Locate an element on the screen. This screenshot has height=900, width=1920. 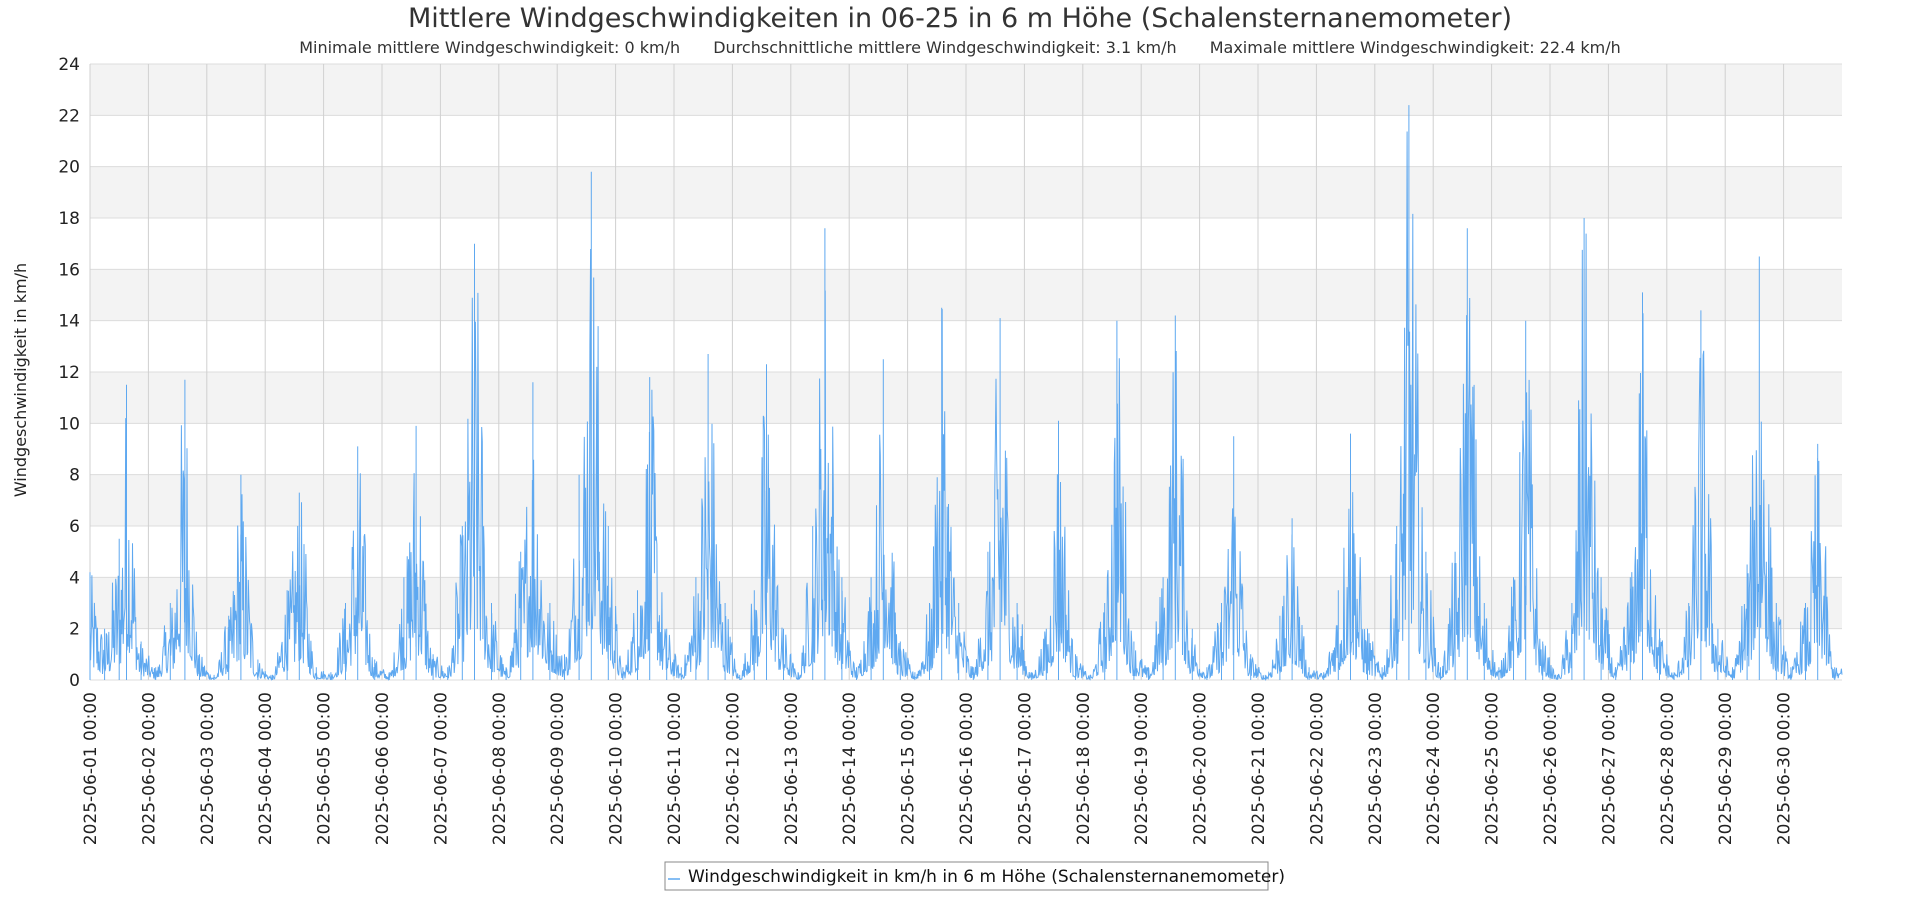
y-axis-label: Windgeschwindigkeit in km/h is located at coordinates (20, 380).